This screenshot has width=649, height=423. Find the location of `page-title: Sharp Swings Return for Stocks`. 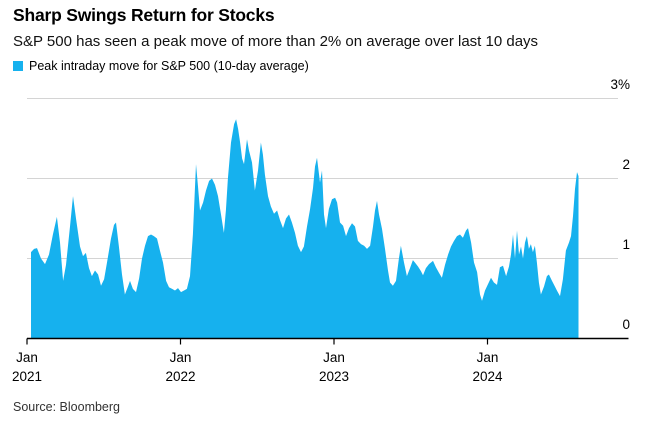

page-title: Sharp Swings Return for Stocks is located at coordinates (144, 15).